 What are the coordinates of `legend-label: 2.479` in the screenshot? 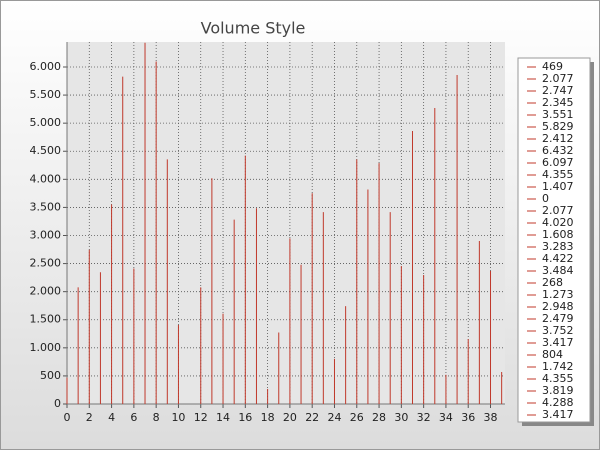 It's located at (558, 318).